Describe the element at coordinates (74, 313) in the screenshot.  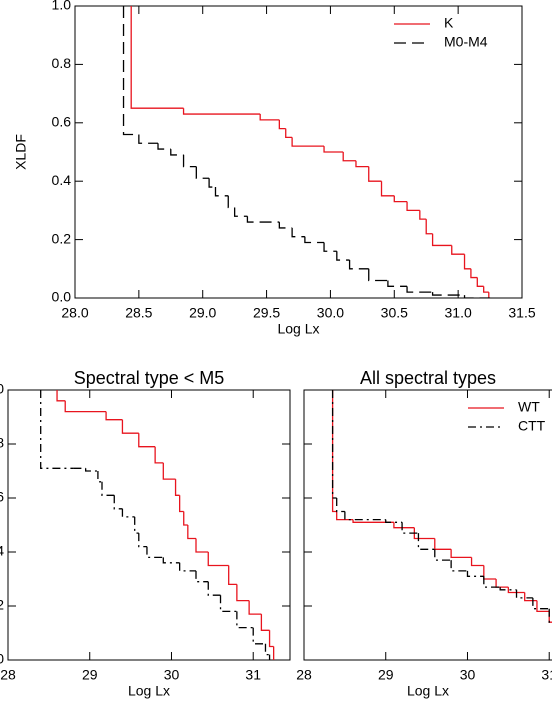
I see `x-tick-label: 28.0` at that location.